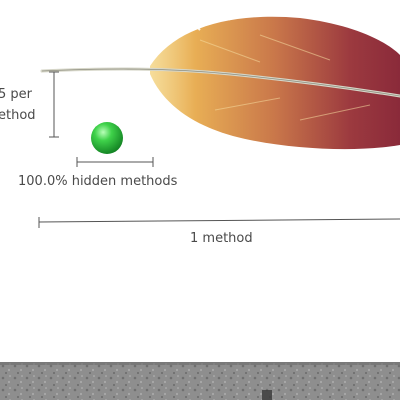  What do you see at coordinates (98, 181) in the screenshot?
I see `hidden-methods-label: 100.0% hidden methods` at bounding box center [98, 181].